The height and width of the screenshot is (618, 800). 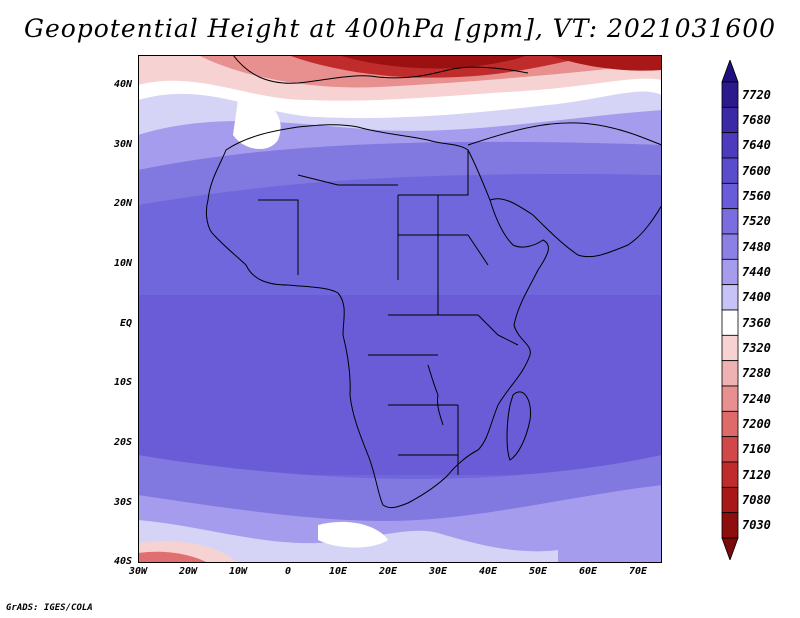 What do you see at coordinates (488, 571) in the screenshot?
I see `lon-tick-40e: 40E` at bounding box center [488, 571].